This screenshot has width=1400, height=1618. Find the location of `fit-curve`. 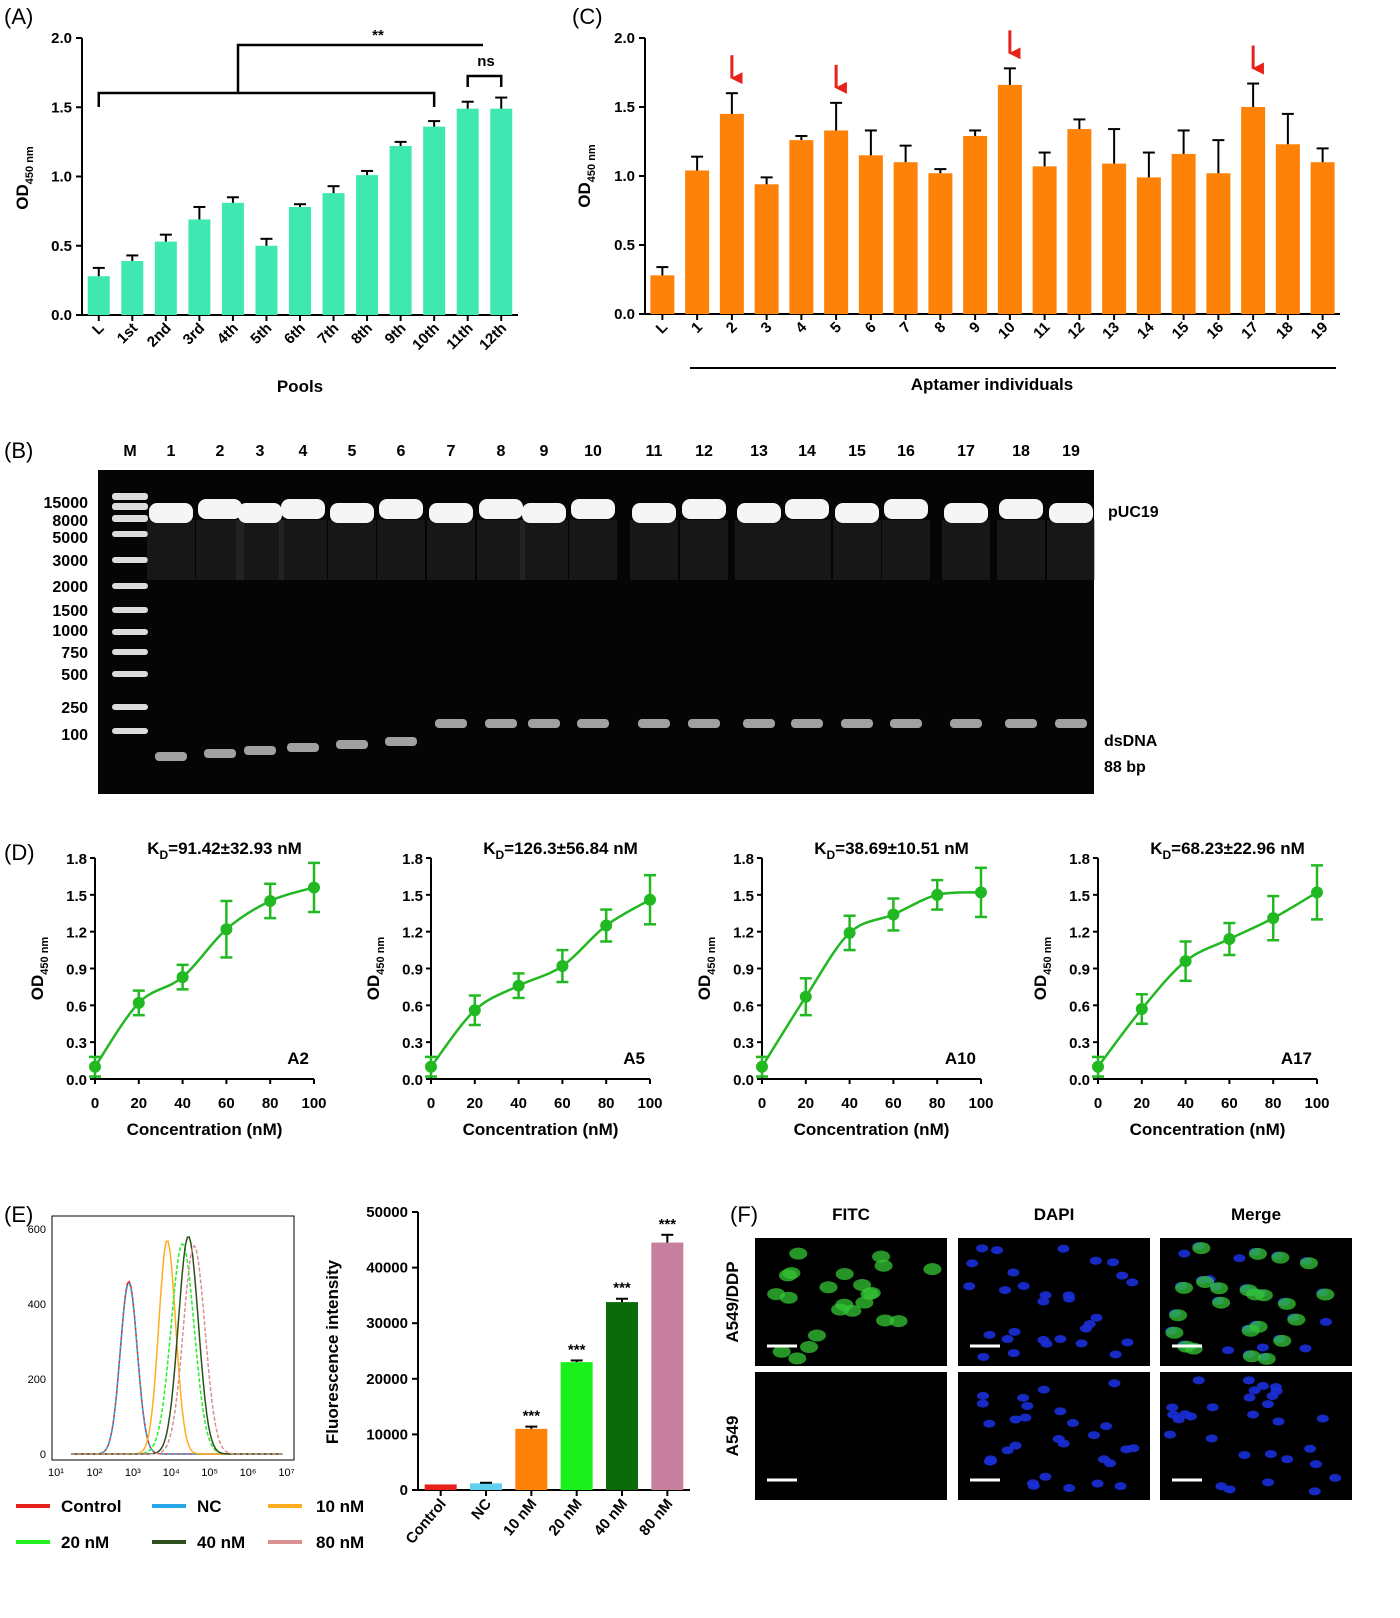

fit-curve is located at coordinates (871, 979).